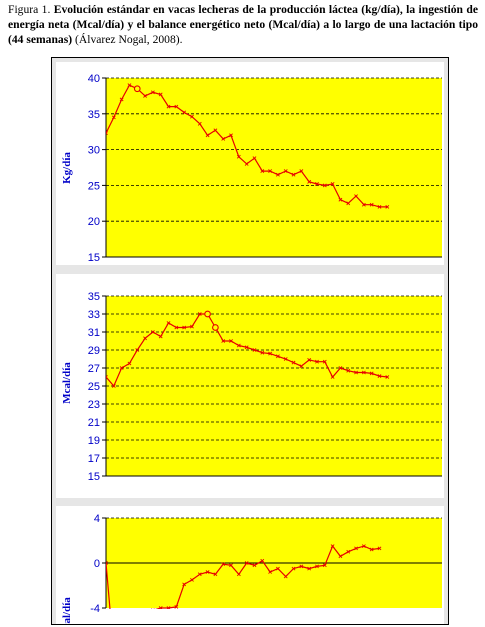 The width and height of the screenshot is (485, 627). I want to click on y-tick-label: 23, so click(94, 405).